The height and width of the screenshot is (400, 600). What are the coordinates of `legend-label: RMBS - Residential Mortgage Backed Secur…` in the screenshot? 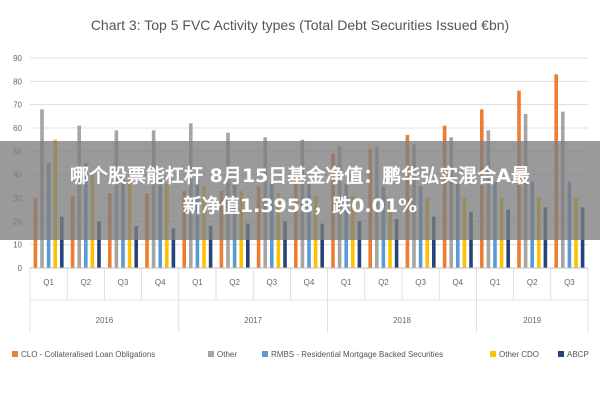 It's located at (357, 354).